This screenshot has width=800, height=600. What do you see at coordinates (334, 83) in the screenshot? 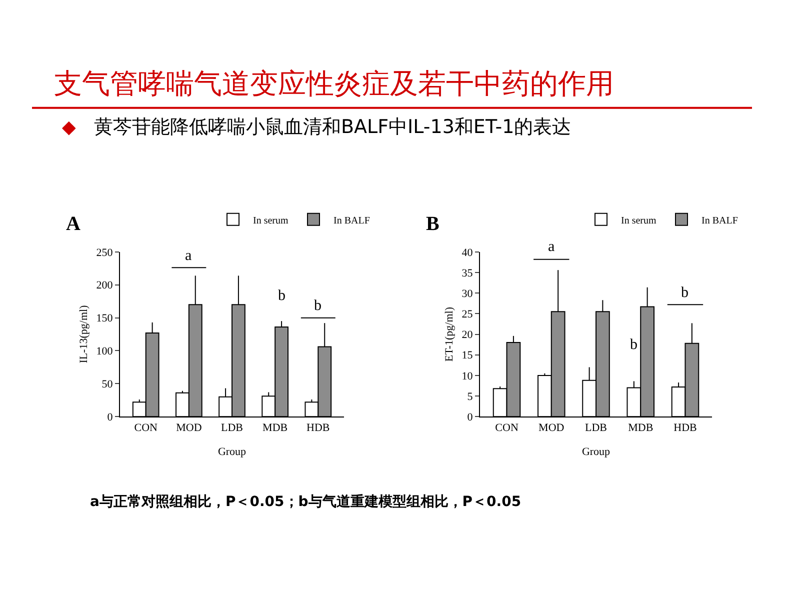
I see `chart-title: 支气管哮喘气道变应性炎症及若干中药的作用` at bounding box center [334, 83].